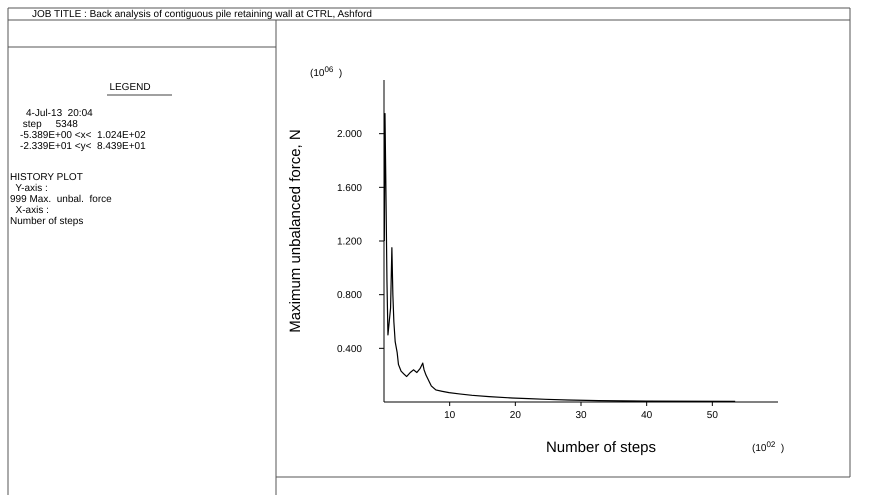 This screenshot has height=495, width=888. I want to click on x-tick-label: 10, so click(450, 415).